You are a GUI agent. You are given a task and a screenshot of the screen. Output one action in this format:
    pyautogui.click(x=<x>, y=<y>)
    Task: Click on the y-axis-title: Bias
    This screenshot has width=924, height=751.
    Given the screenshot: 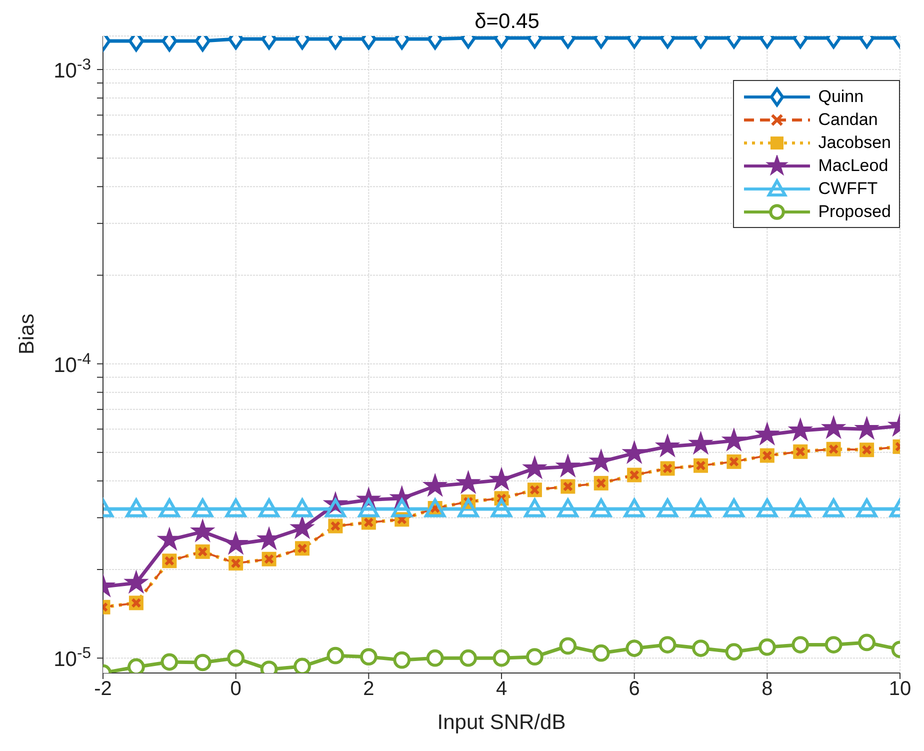 What is the action you would take?
    pyautogui.click(x=26, y=334)
    